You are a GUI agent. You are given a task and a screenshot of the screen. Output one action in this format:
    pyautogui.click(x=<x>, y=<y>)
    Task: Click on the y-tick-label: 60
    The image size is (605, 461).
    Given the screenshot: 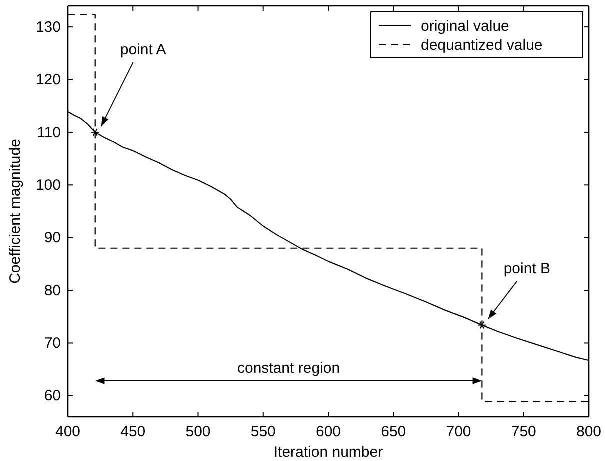 What is the action you would take?
    pyautogui.click(x=52, y=396)
    